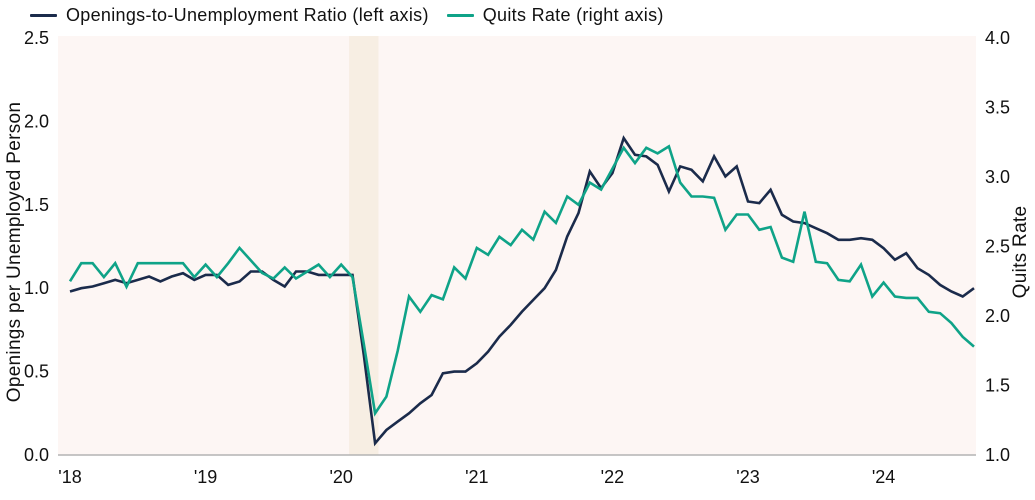  Describe the element at coordinates (883, 477) in the screenshot. I see `x-axis-tick-label: '24` at that location.